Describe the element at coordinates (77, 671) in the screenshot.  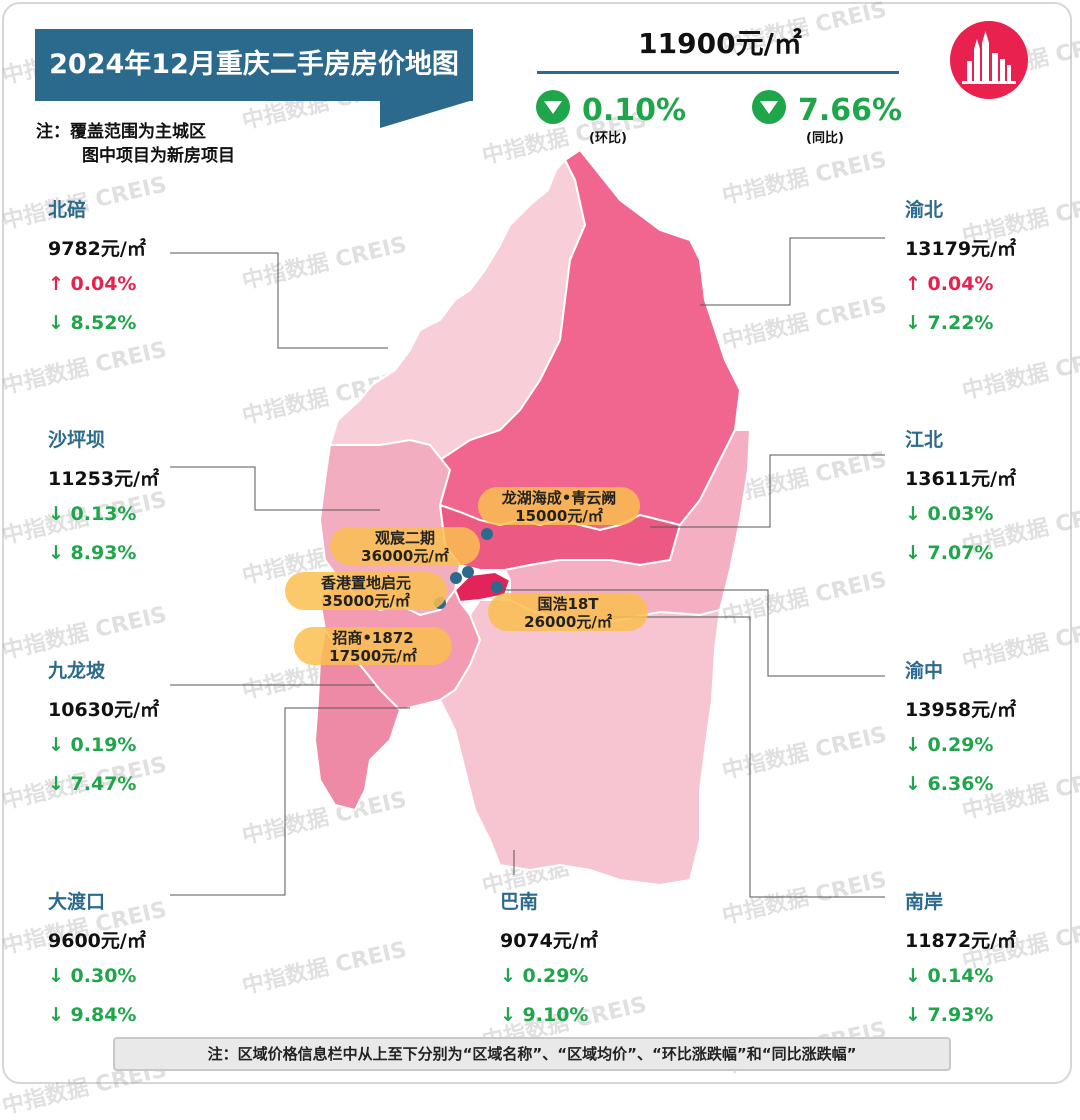
I see `district-name: 九龙坡` at that location.